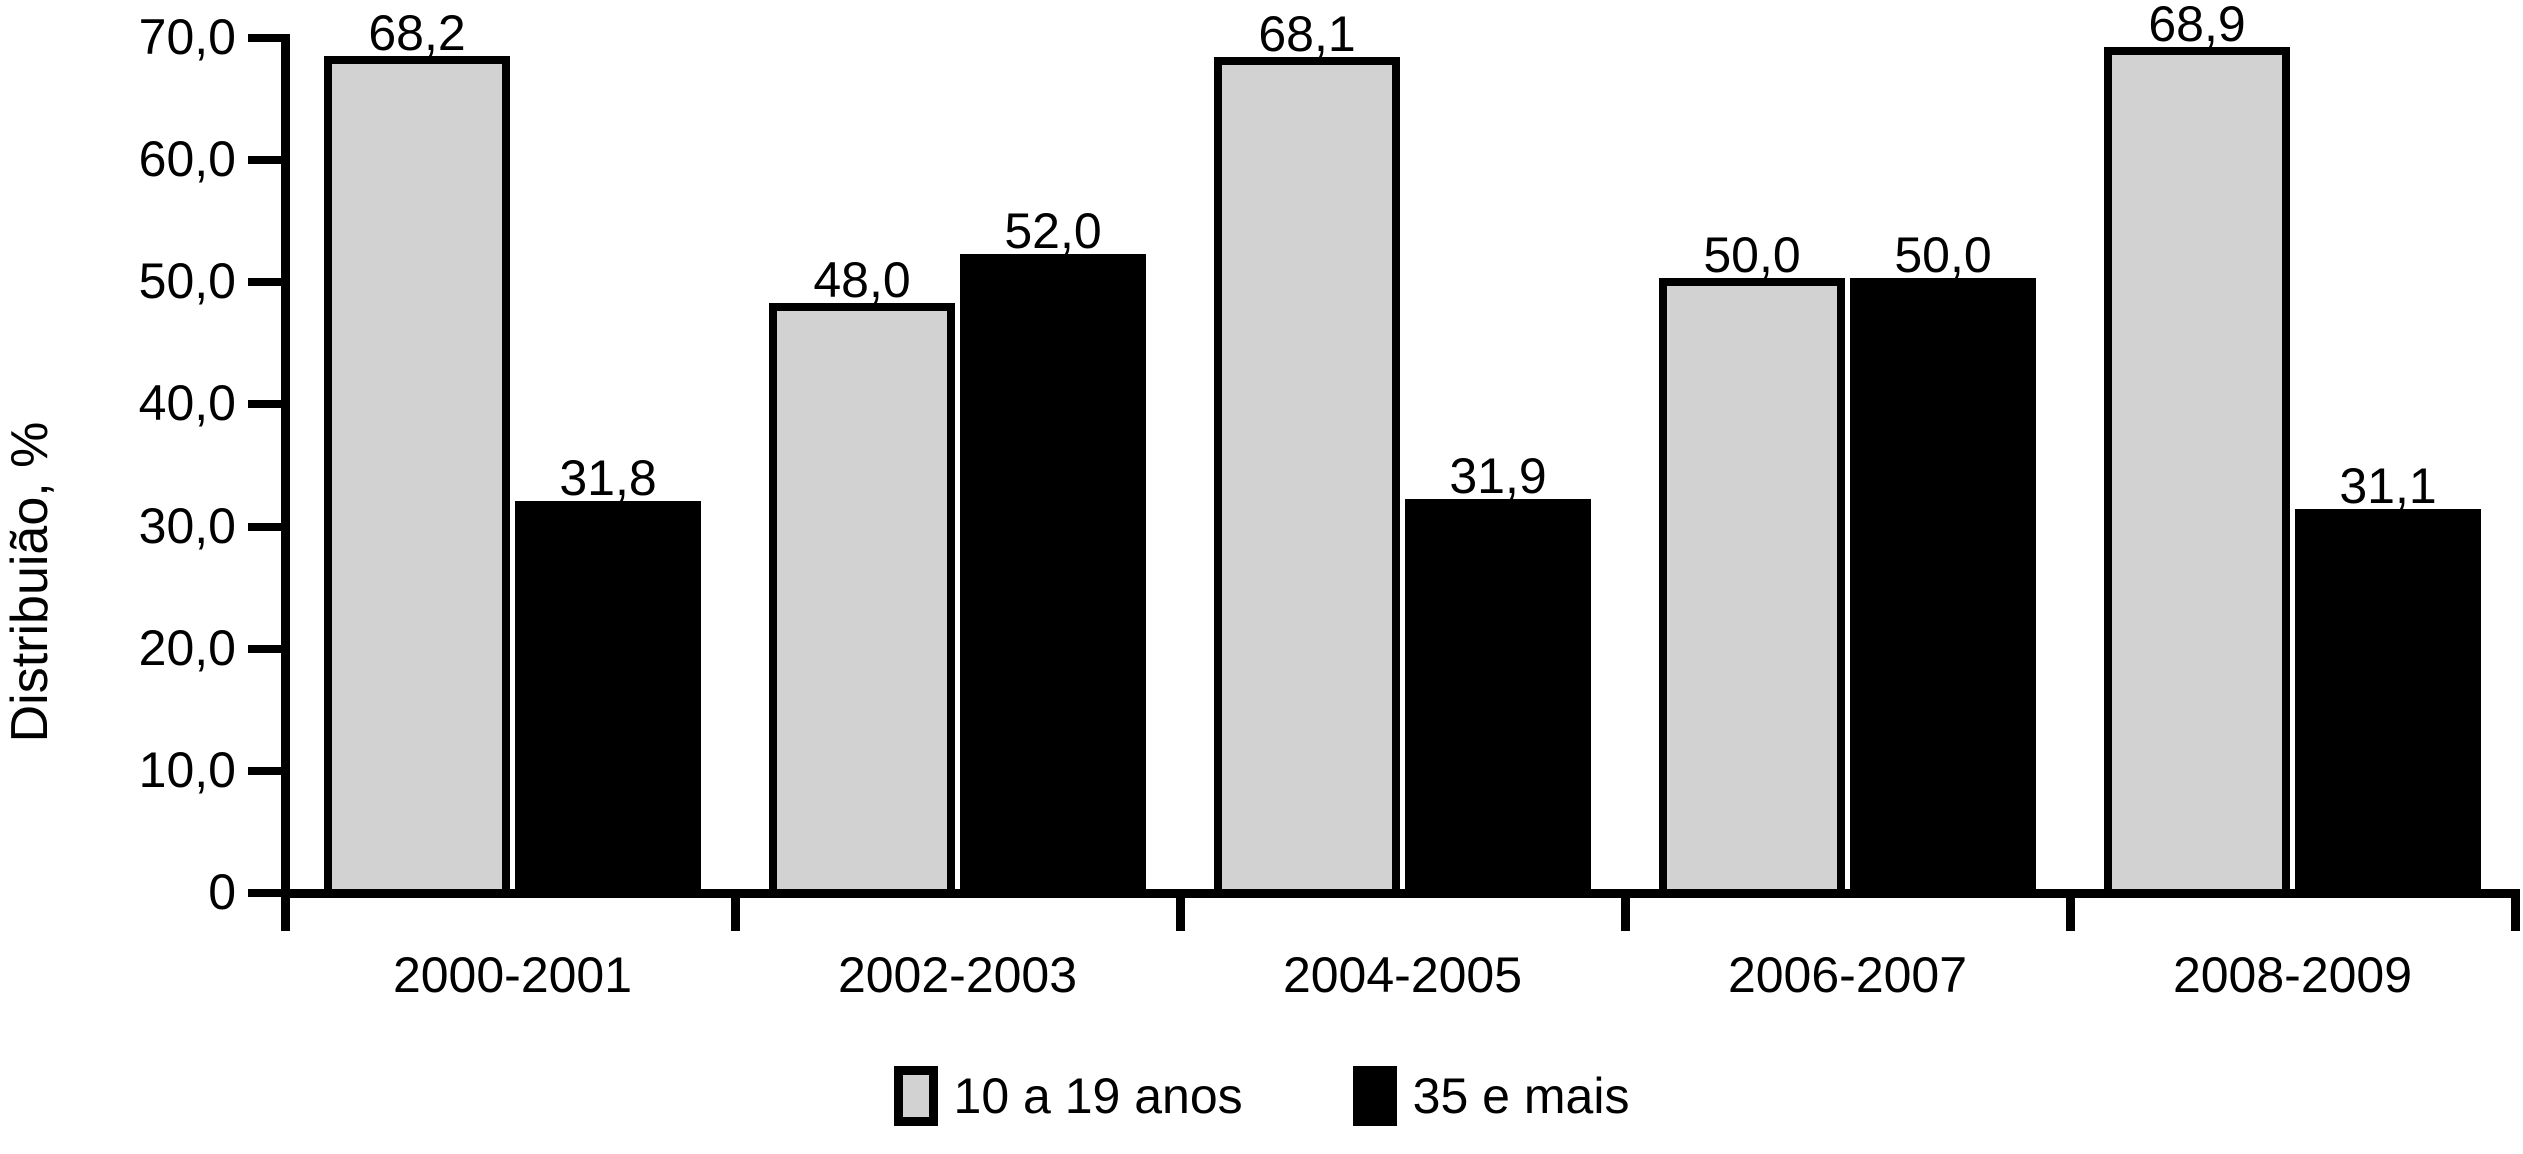  Describe the element at coordinates (187, 525) in the screenshot. I see `y-tick-label: 30,0` at that location.